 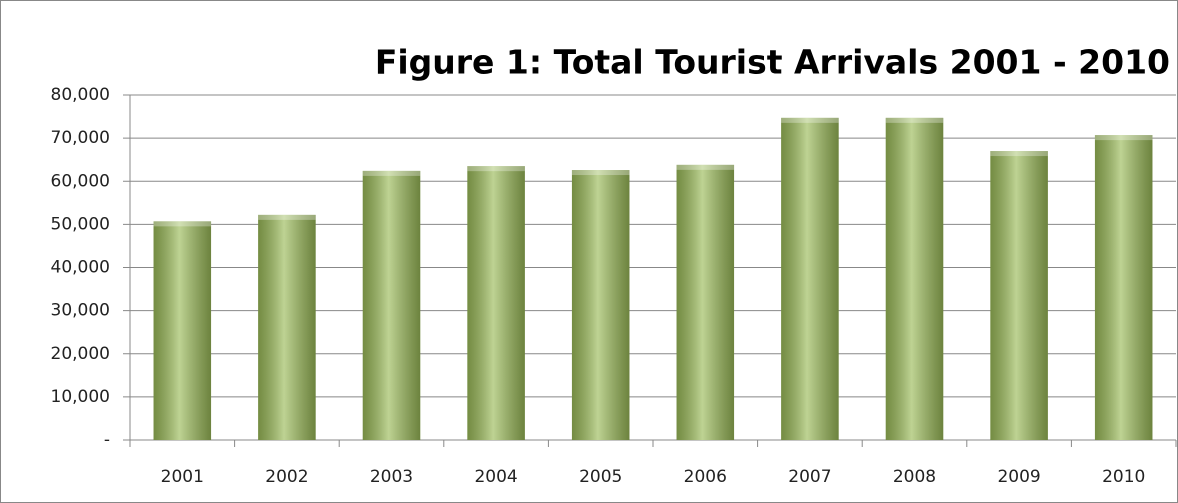 What do you see at coordinates (80, 138) in the screenshot?
I see `y-tick-label: 70,000` at bounding box center [80, 138].